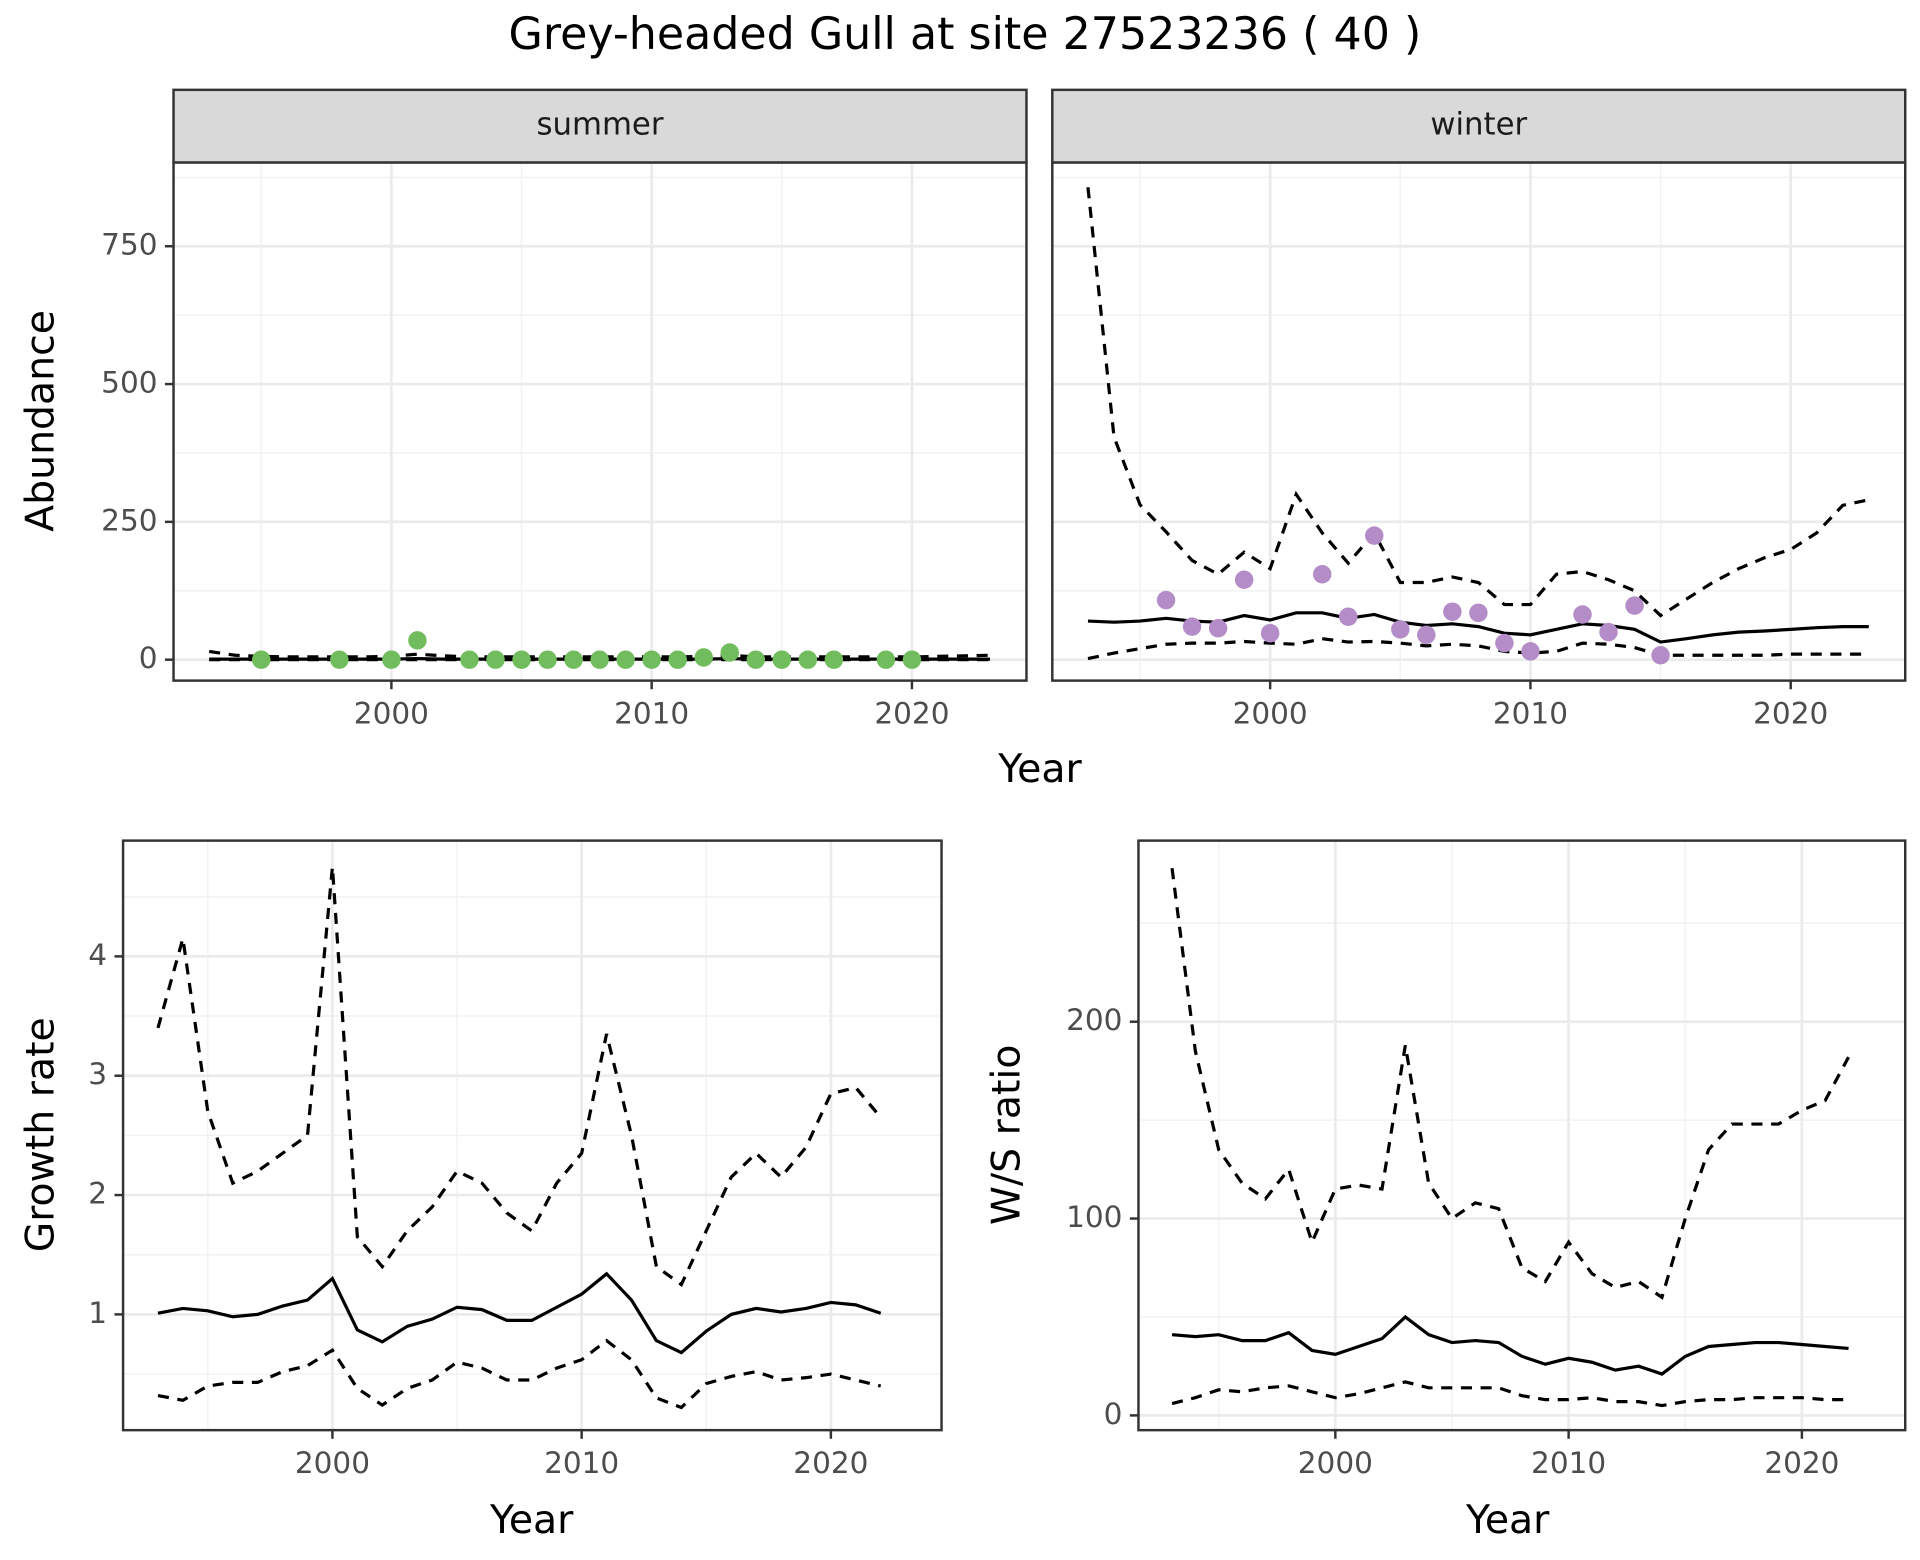 The image size is (1920, 1560). I want to click on y-axis-title: Abundance, so click(41, 421).